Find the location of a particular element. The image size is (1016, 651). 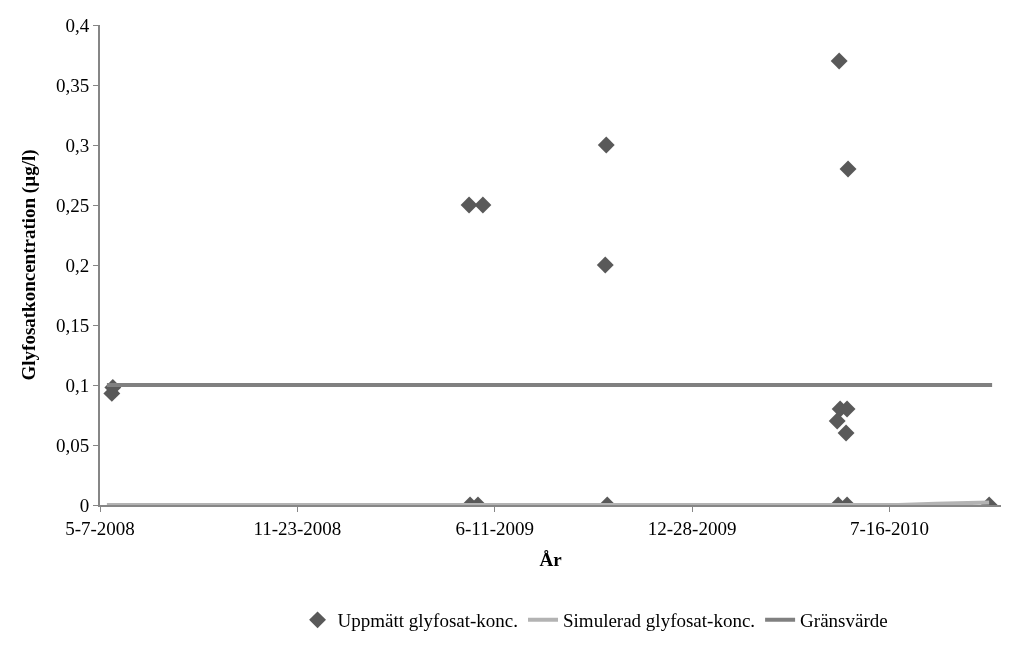

x-axis-title: År is located at coordinates (551, 560).